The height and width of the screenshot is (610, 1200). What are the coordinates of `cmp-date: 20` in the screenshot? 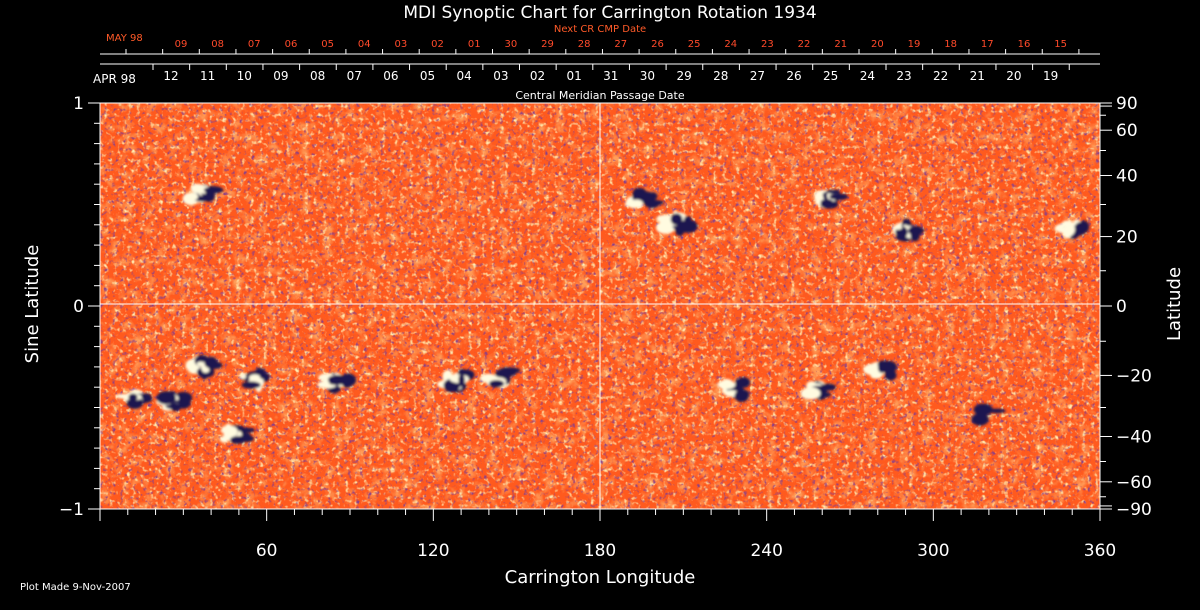 It's located at (1013, 76).